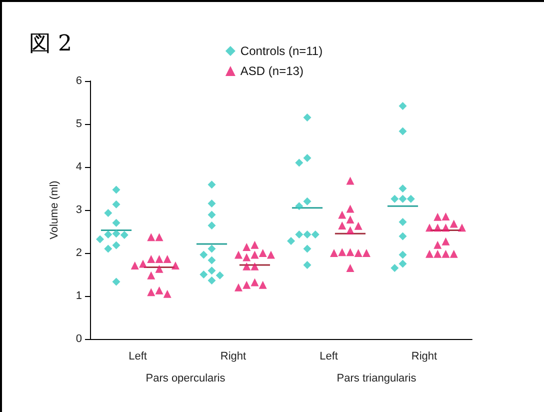 Image resolution: width=544 pixels, height=412 pixels. Describe the element at coordinates (50, 44) in the screenshot. I see `chart-title: 図 2` at that location.